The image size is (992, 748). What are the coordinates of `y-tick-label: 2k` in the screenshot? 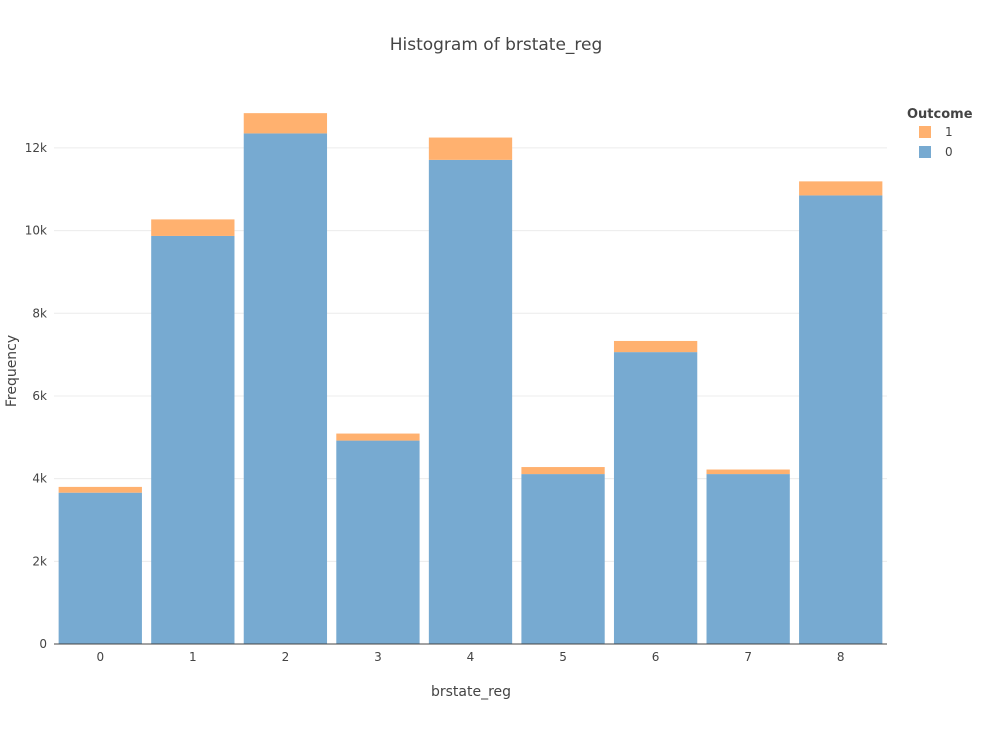 It's located at (39, 561).